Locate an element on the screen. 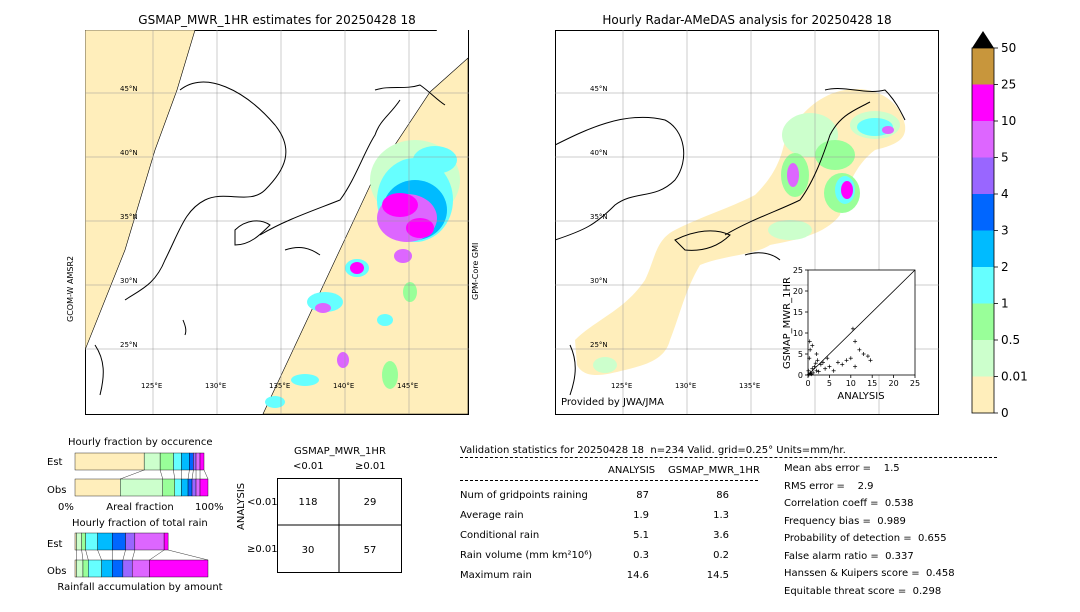 Image resolution: width=1080 pixels, height=612 pixels. colorbar-tick-label: 0 is located at coordinates (1005, 412).